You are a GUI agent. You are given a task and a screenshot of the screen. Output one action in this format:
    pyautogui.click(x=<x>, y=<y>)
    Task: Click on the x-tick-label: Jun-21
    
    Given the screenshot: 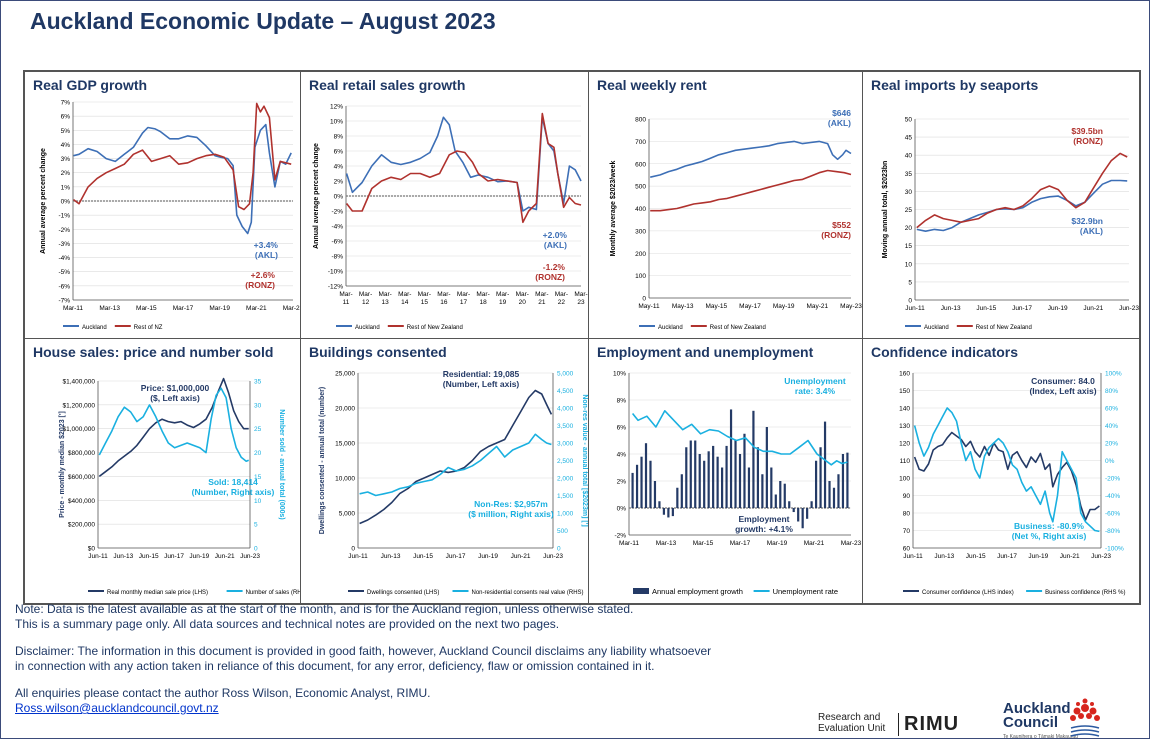 What is the action you would take?
    pyautogui.click(x=521, y=556)
    